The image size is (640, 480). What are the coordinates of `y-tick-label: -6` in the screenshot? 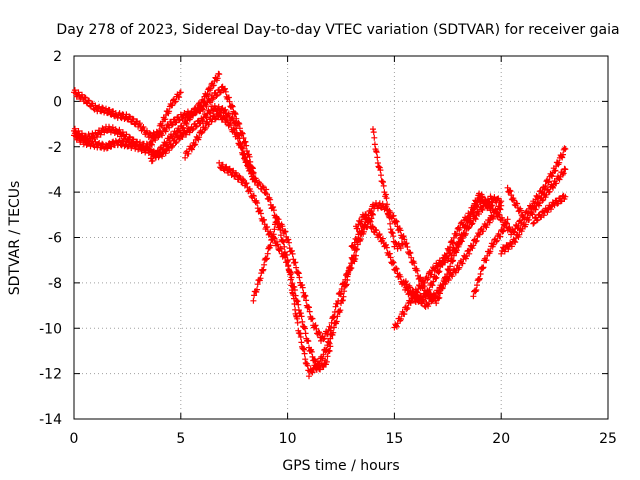 It's located at (55, 239).